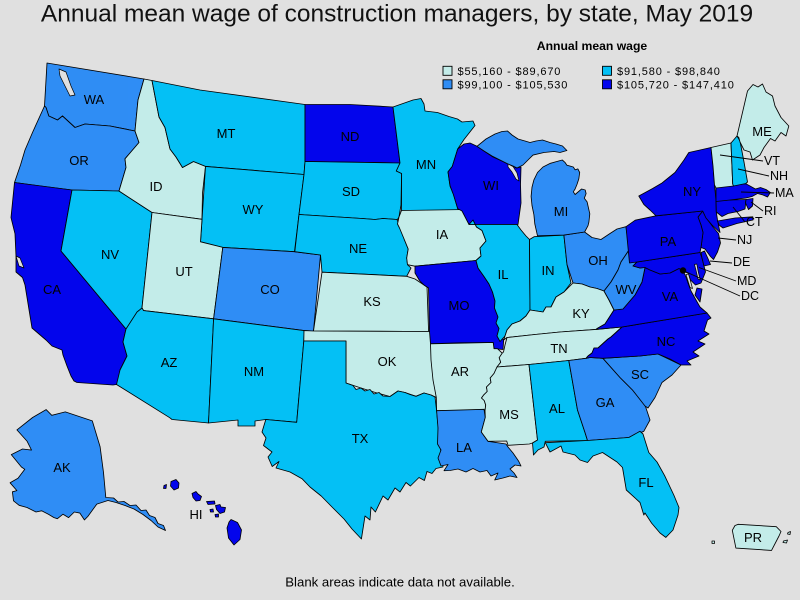 This screenshot has height=600, width=800. Describe the element at coordinates (226, 133) in the screenshot. I see `svg-text: MT` at that location.